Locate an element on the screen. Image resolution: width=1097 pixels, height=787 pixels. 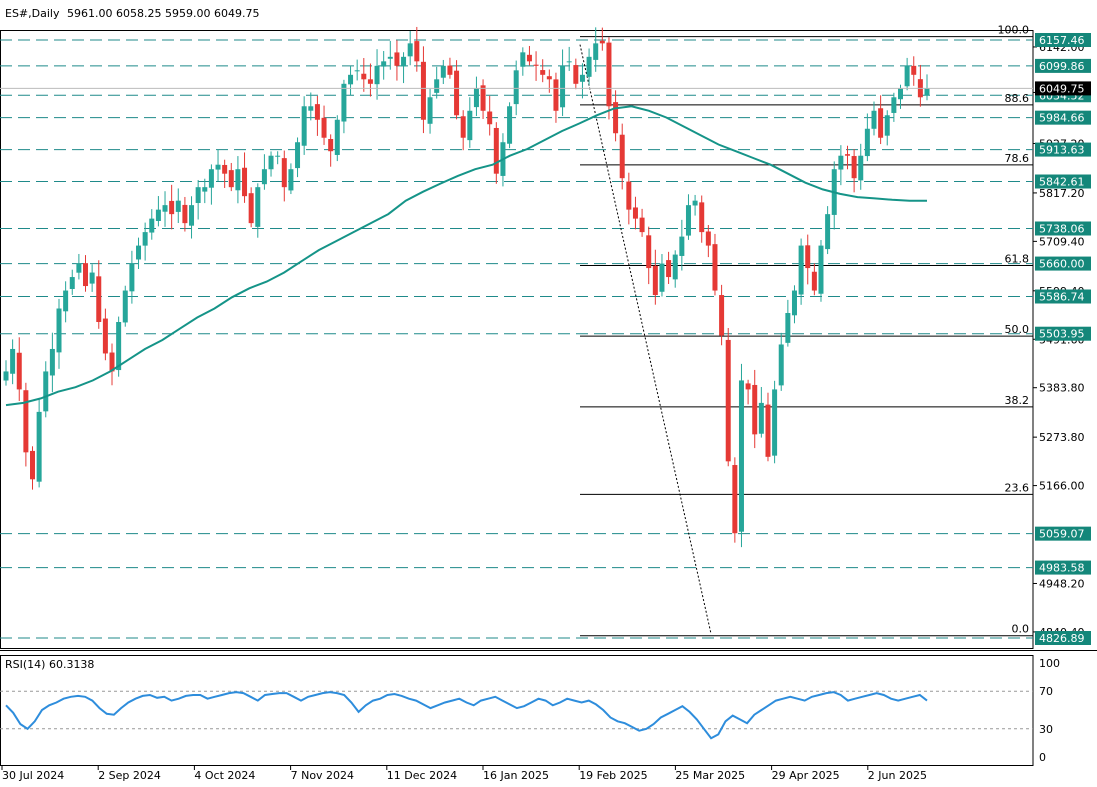
rsi-panel: 100 70 30 0 is located at coordinates (530, 710).